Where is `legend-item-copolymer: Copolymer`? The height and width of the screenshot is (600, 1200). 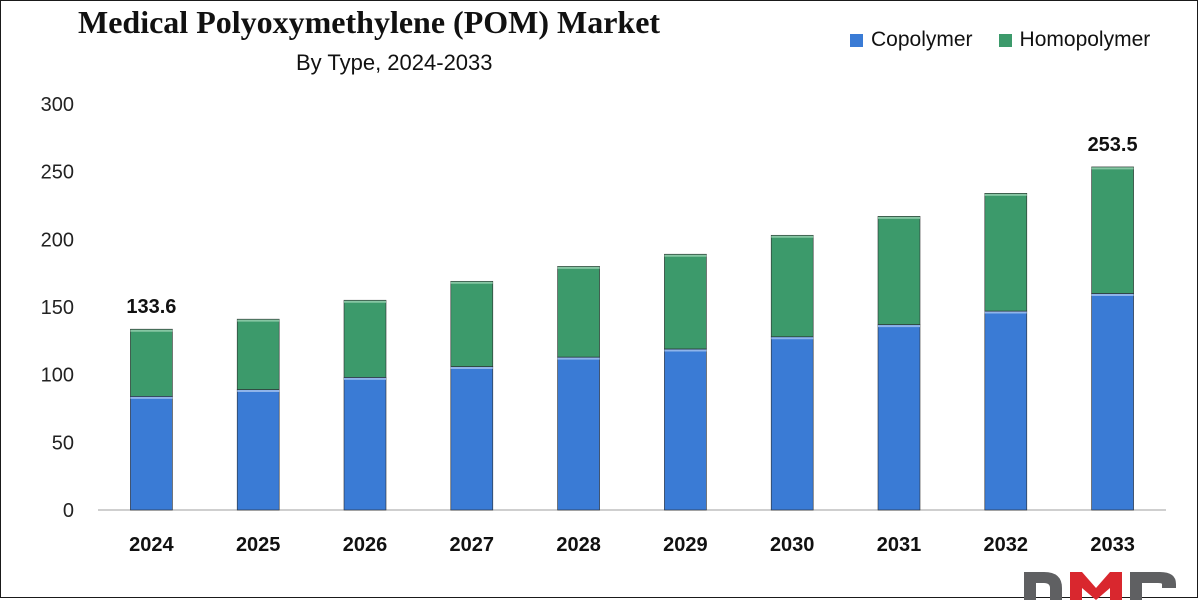 legend-item-copolymer: Copolymer is located at coordinates (911, 40).